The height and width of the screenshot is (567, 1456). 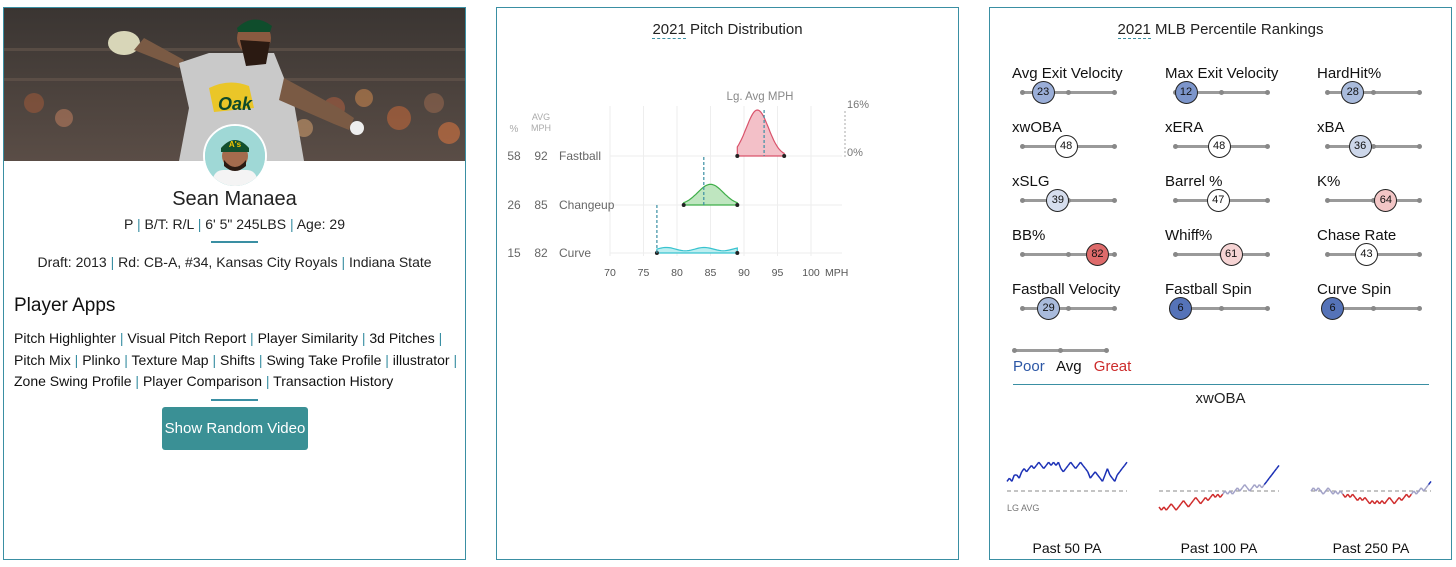 What do you see at coordinates (1219, 487) in the screenshot?
I see `xwoba-rolling-charts: LG AVG` at bounding box center [1219, 487].